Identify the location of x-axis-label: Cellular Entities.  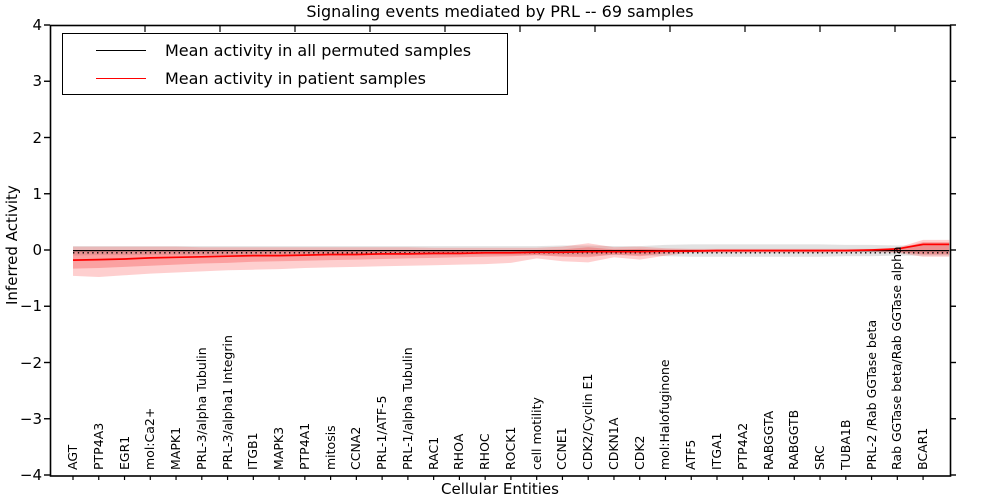
(500, 489).